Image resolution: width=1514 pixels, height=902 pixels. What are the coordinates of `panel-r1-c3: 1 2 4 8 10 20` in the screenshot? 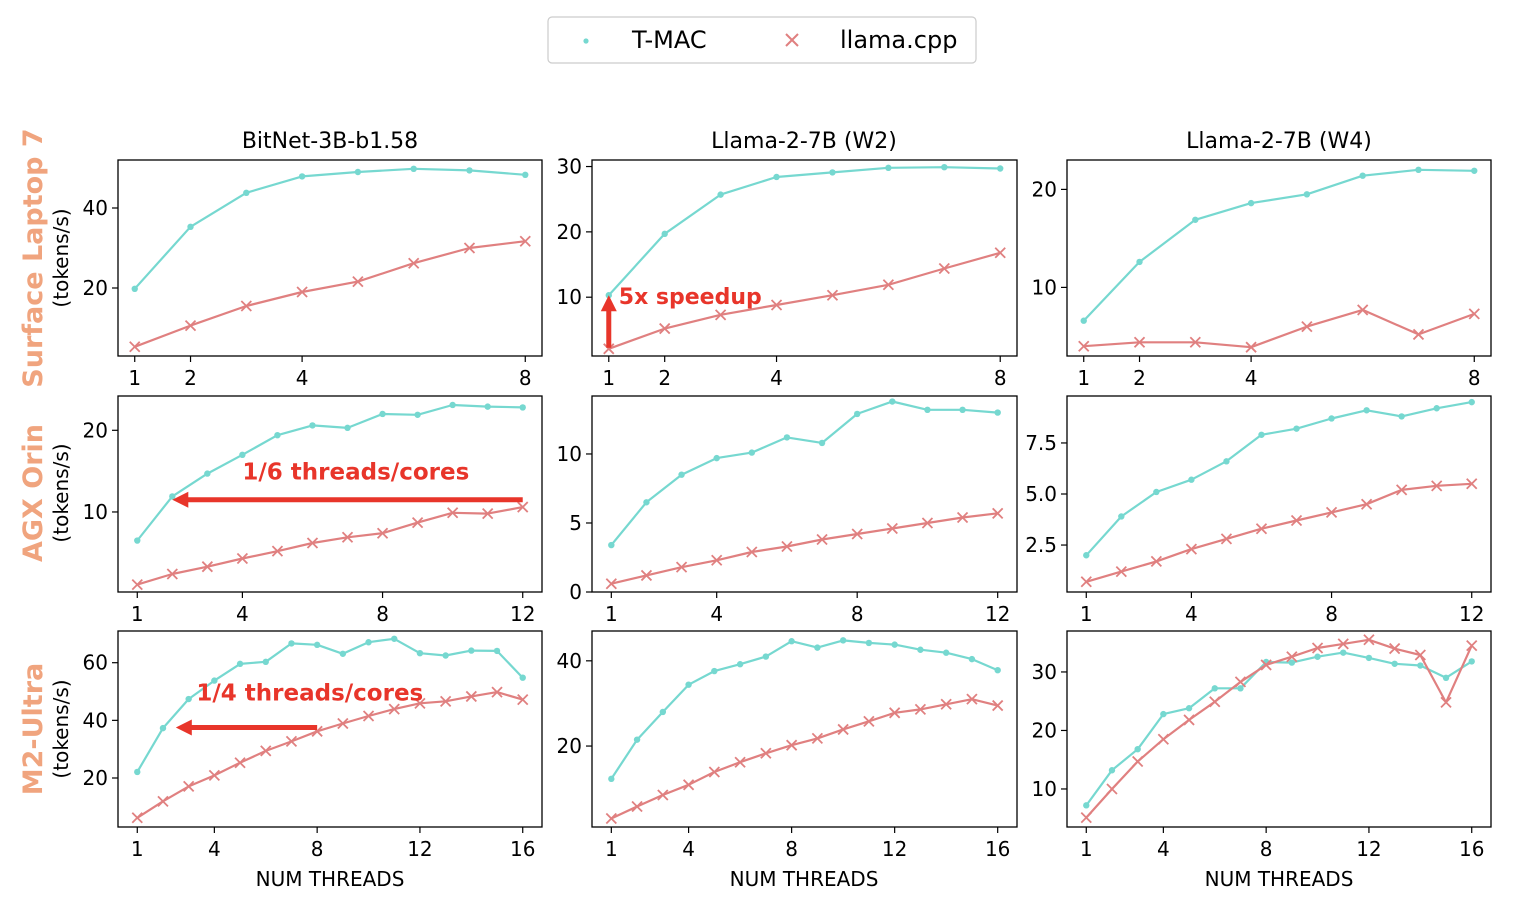 It's located at (1262, 274).